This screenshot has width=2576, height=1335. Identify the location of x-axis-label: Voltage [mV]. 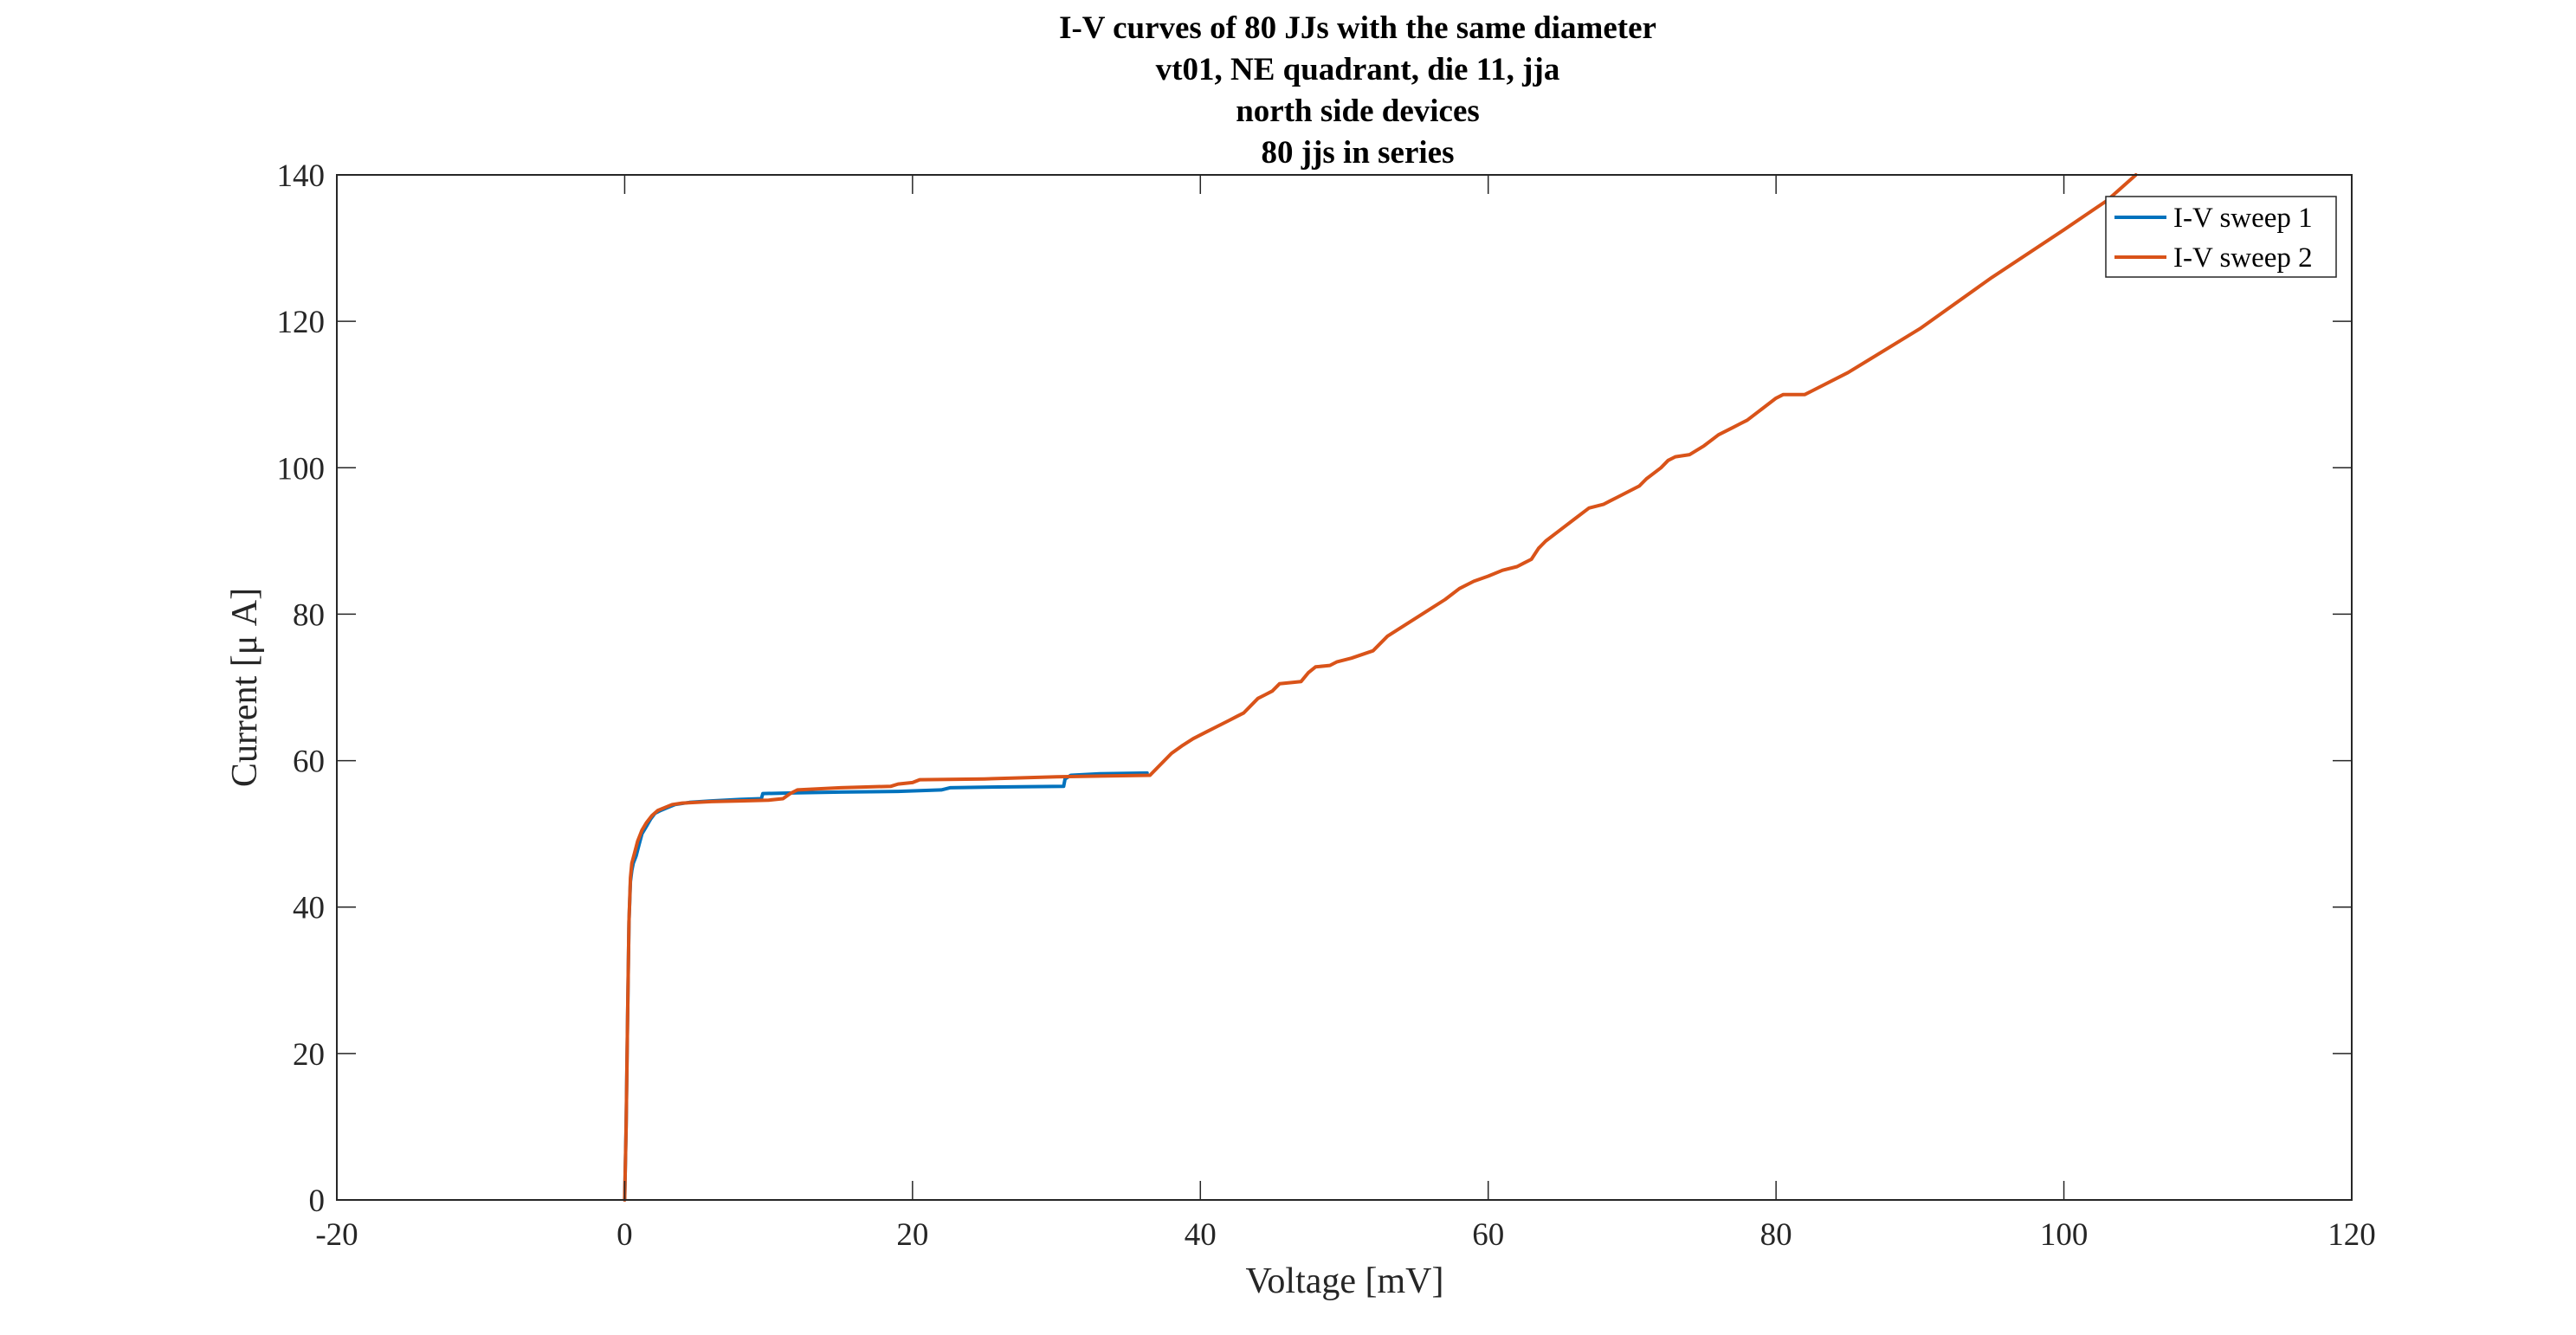
(1344, 1281).